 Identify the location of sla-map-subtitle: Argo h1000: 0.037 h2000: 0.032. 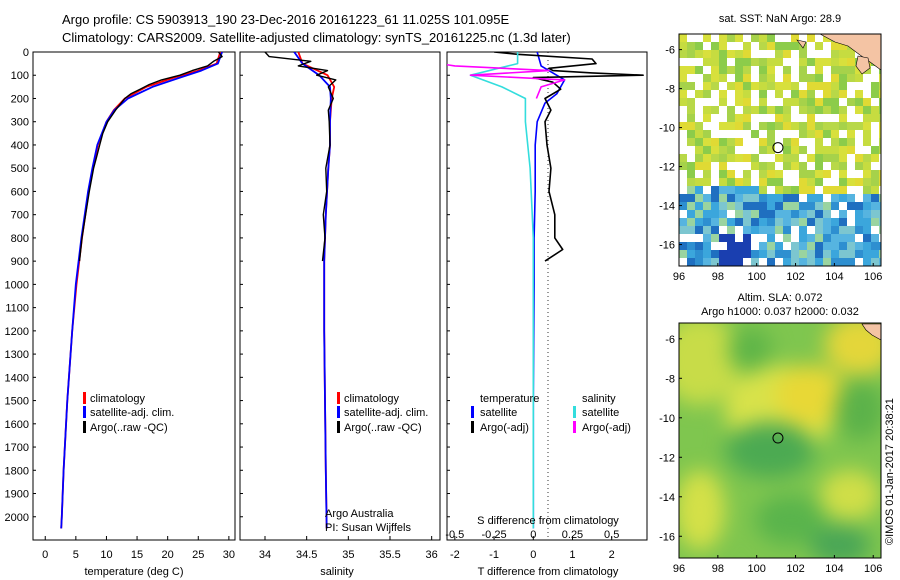
(780, 312).